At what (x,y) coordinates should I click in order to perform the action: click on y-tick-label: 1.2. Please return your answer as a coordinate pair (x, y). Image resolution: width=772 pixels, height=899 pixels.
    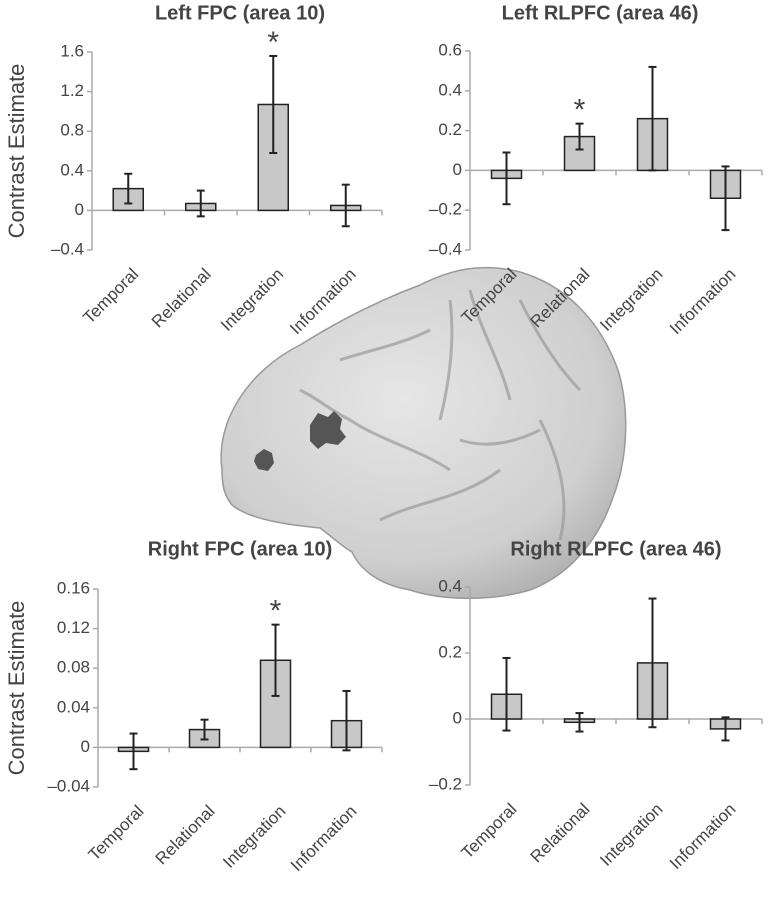
    Looking at the image, I should click on (72, 90).